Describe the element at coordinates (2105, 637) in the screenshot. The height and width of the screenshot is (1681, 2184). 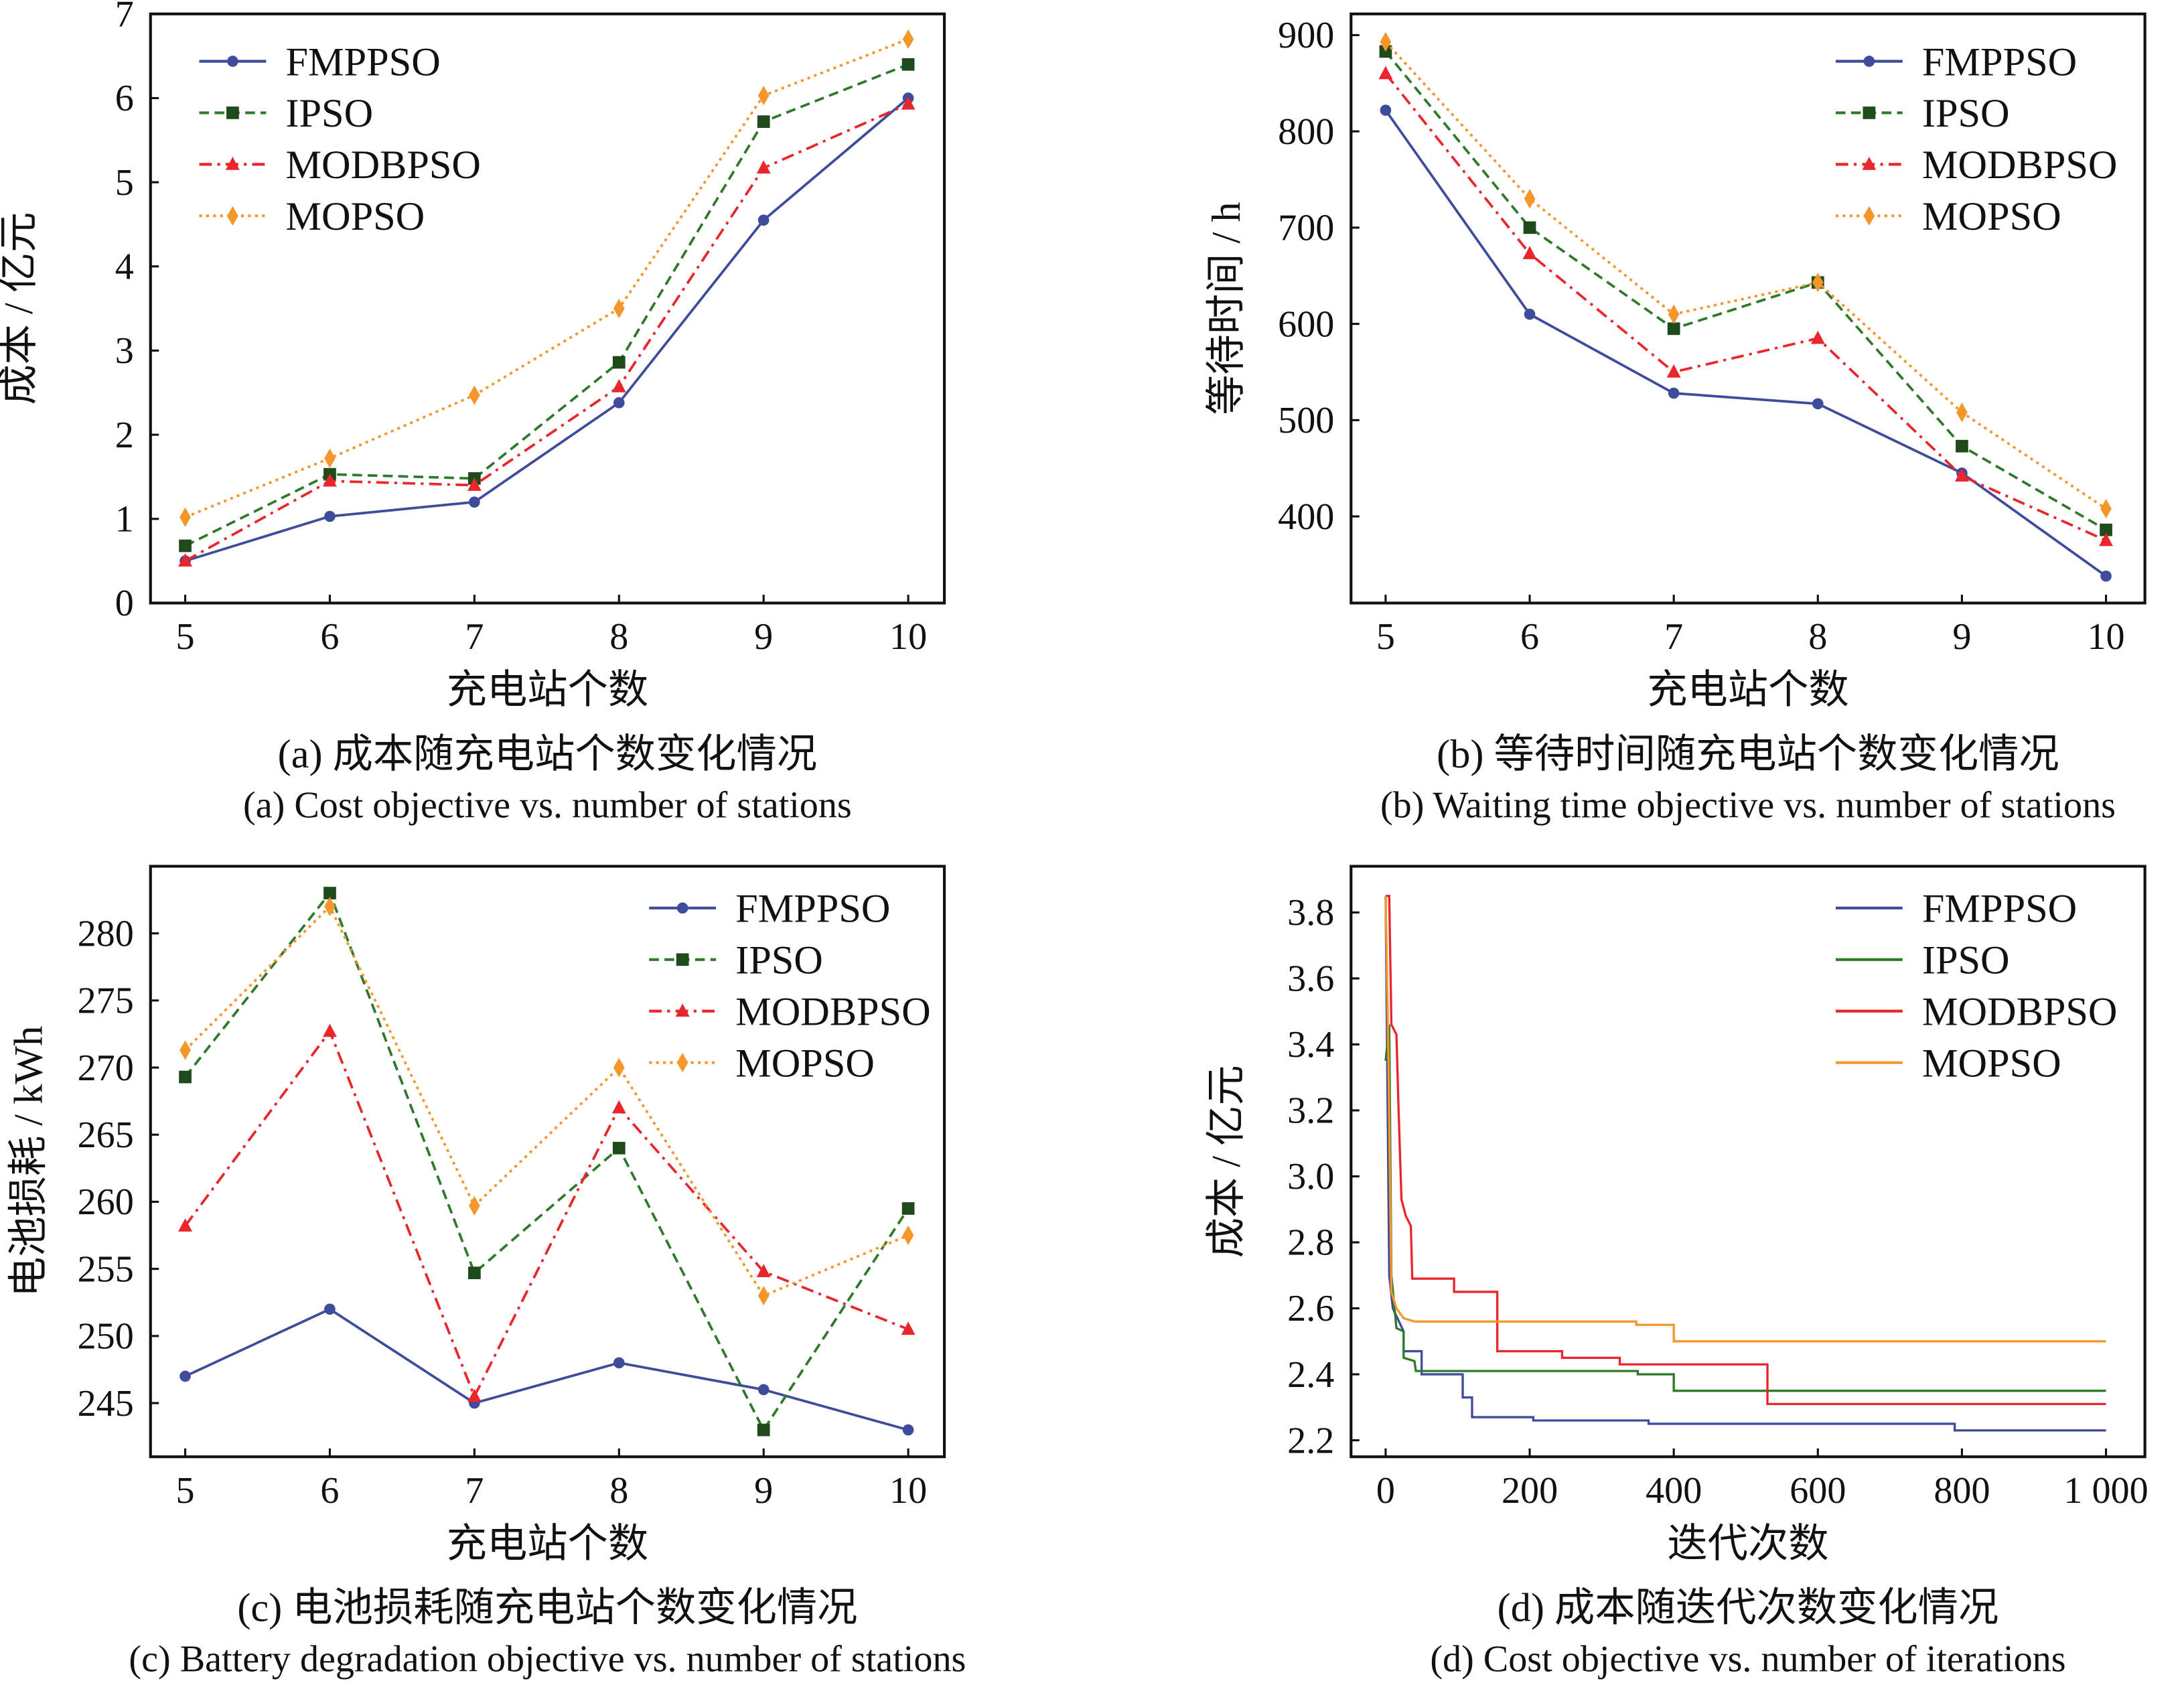
I see `x-tick-label: 10` at that location.